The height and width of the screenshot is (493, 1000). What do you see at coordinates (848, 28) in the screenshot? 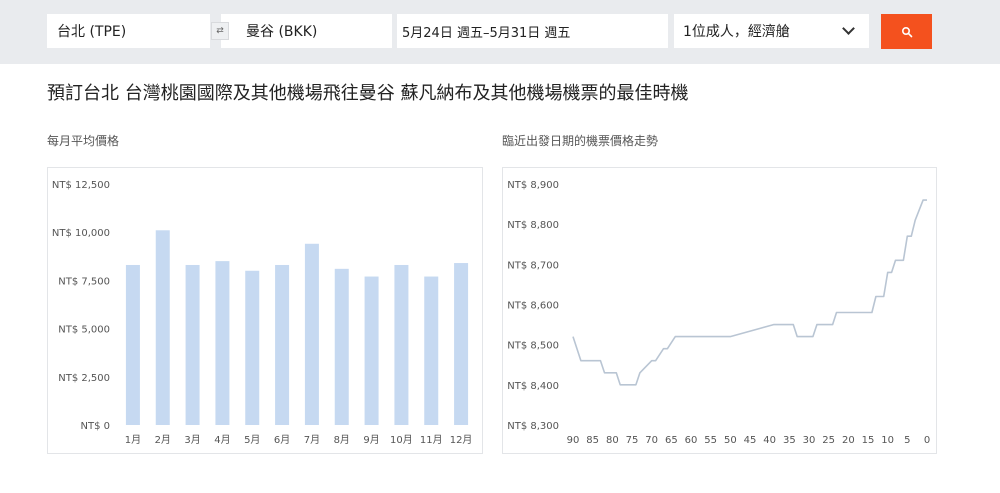
I see `chevron-down-icon` at bounding box center [848, 28].